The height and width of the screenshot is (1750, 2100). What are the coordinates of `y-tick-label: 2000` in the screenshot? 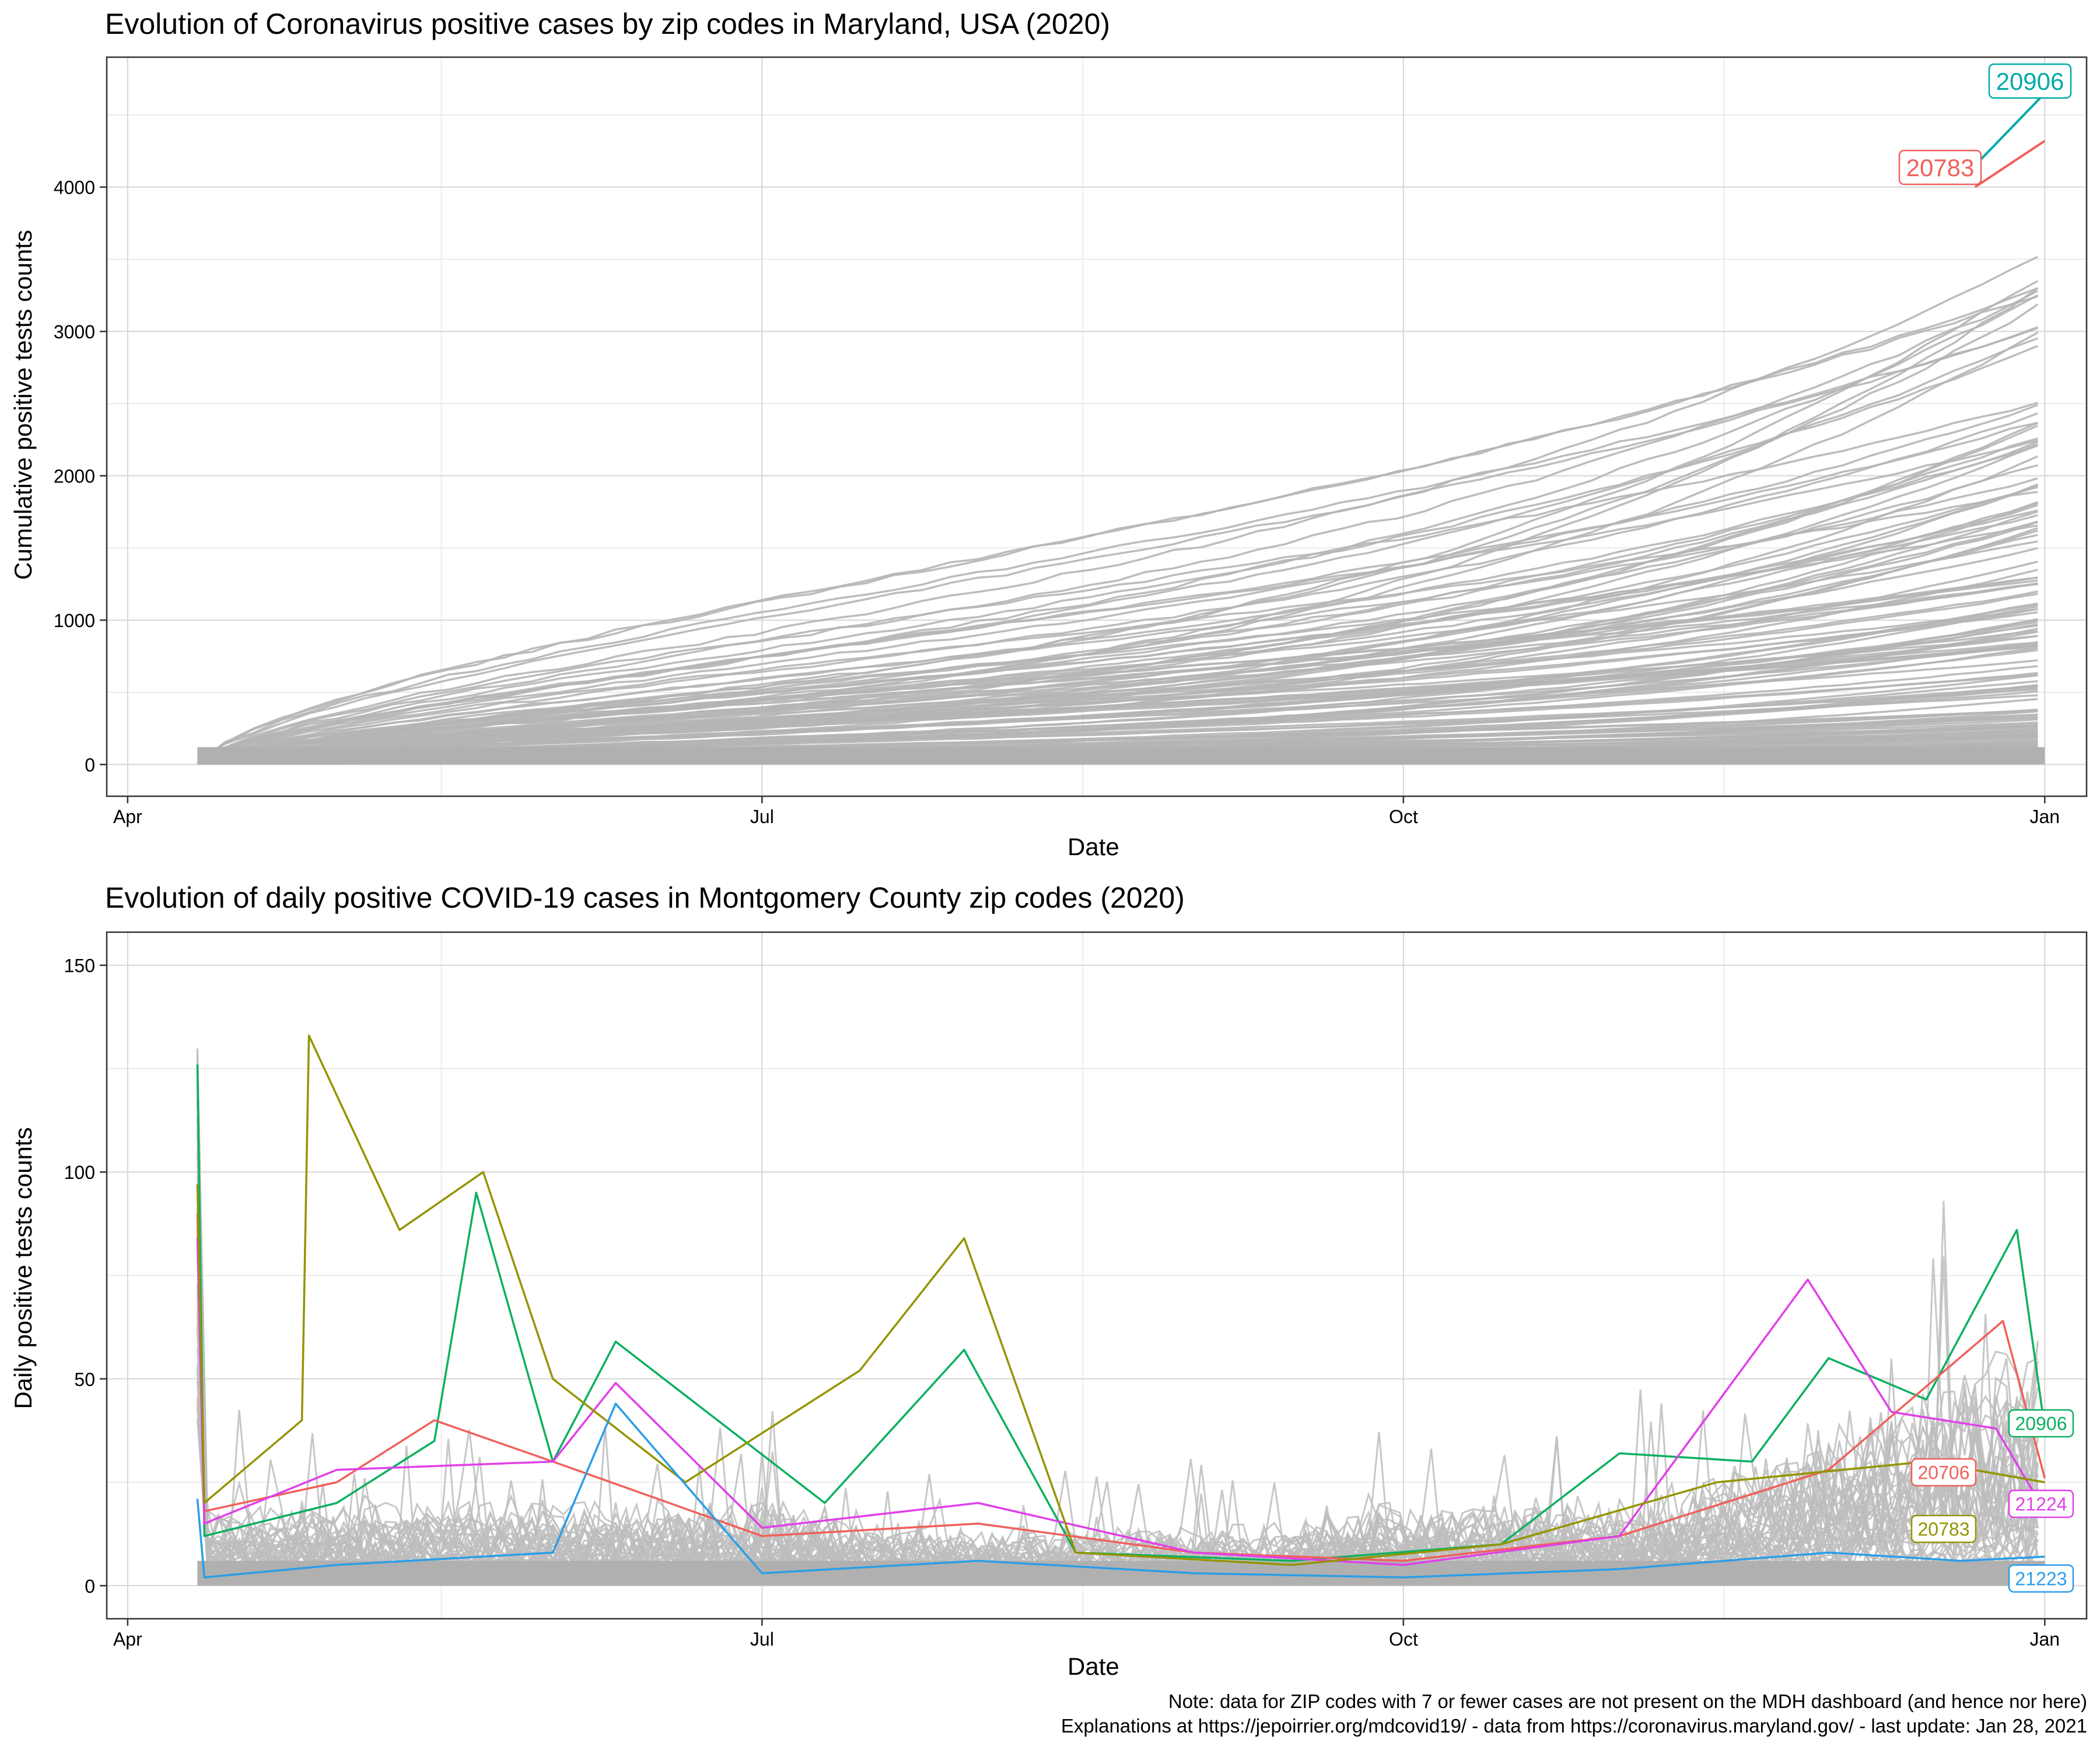 It's located at (74, 476).